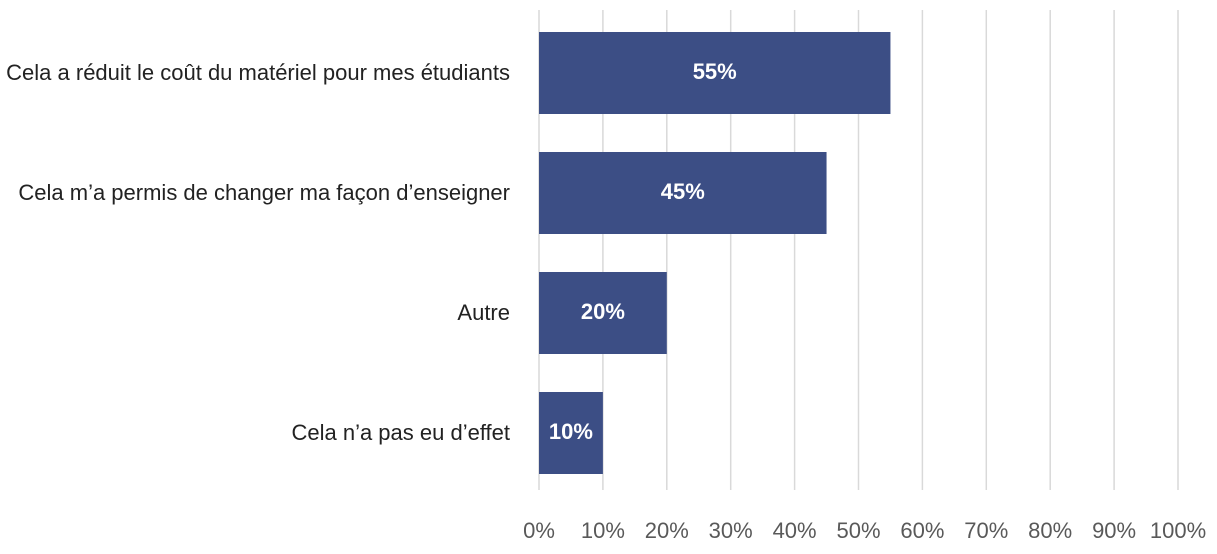 This screenshot has width=1217, height=554. Describe the element at coordinates (986, 530) in the screenshot. I see `x-tick-label: 70%` at that location.